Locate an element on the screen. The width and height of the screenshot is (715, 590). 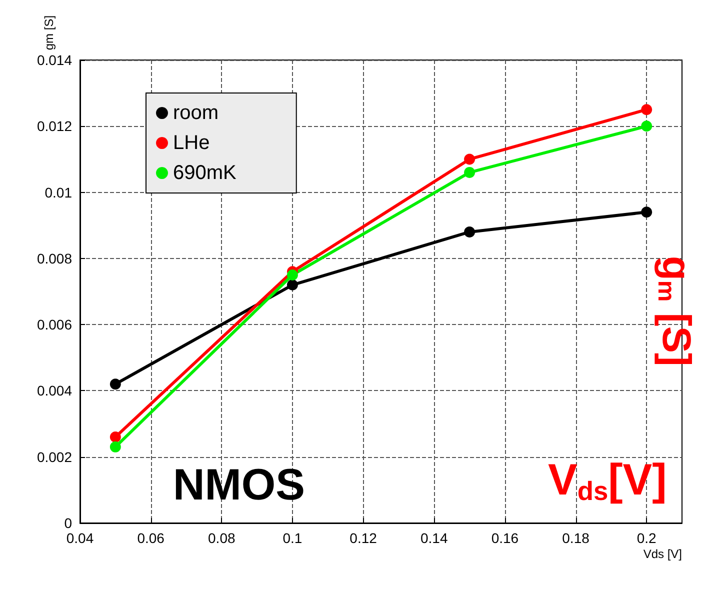
y-tick-label: 0.006 is located at coordinates (54, 324).